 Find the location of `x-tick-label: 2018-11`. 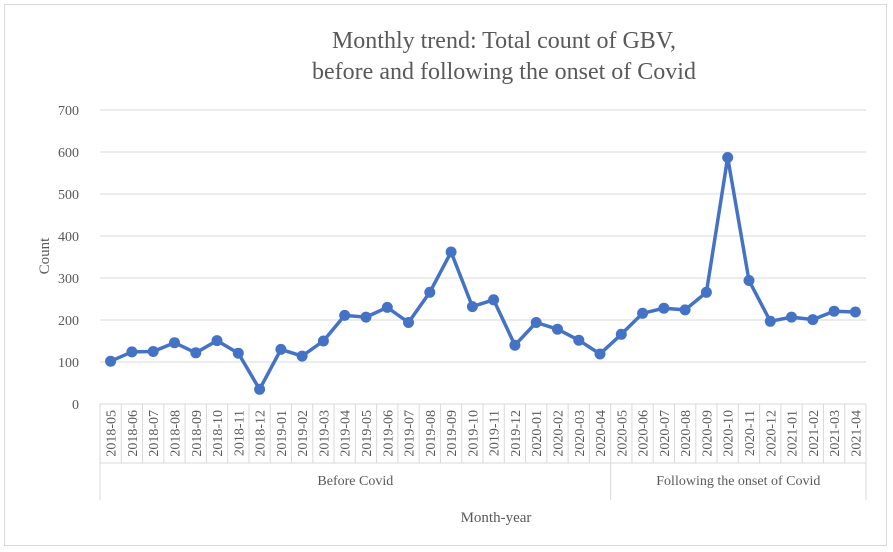

x-tick-label: 2018-11 is located at coordinates (239, 433).